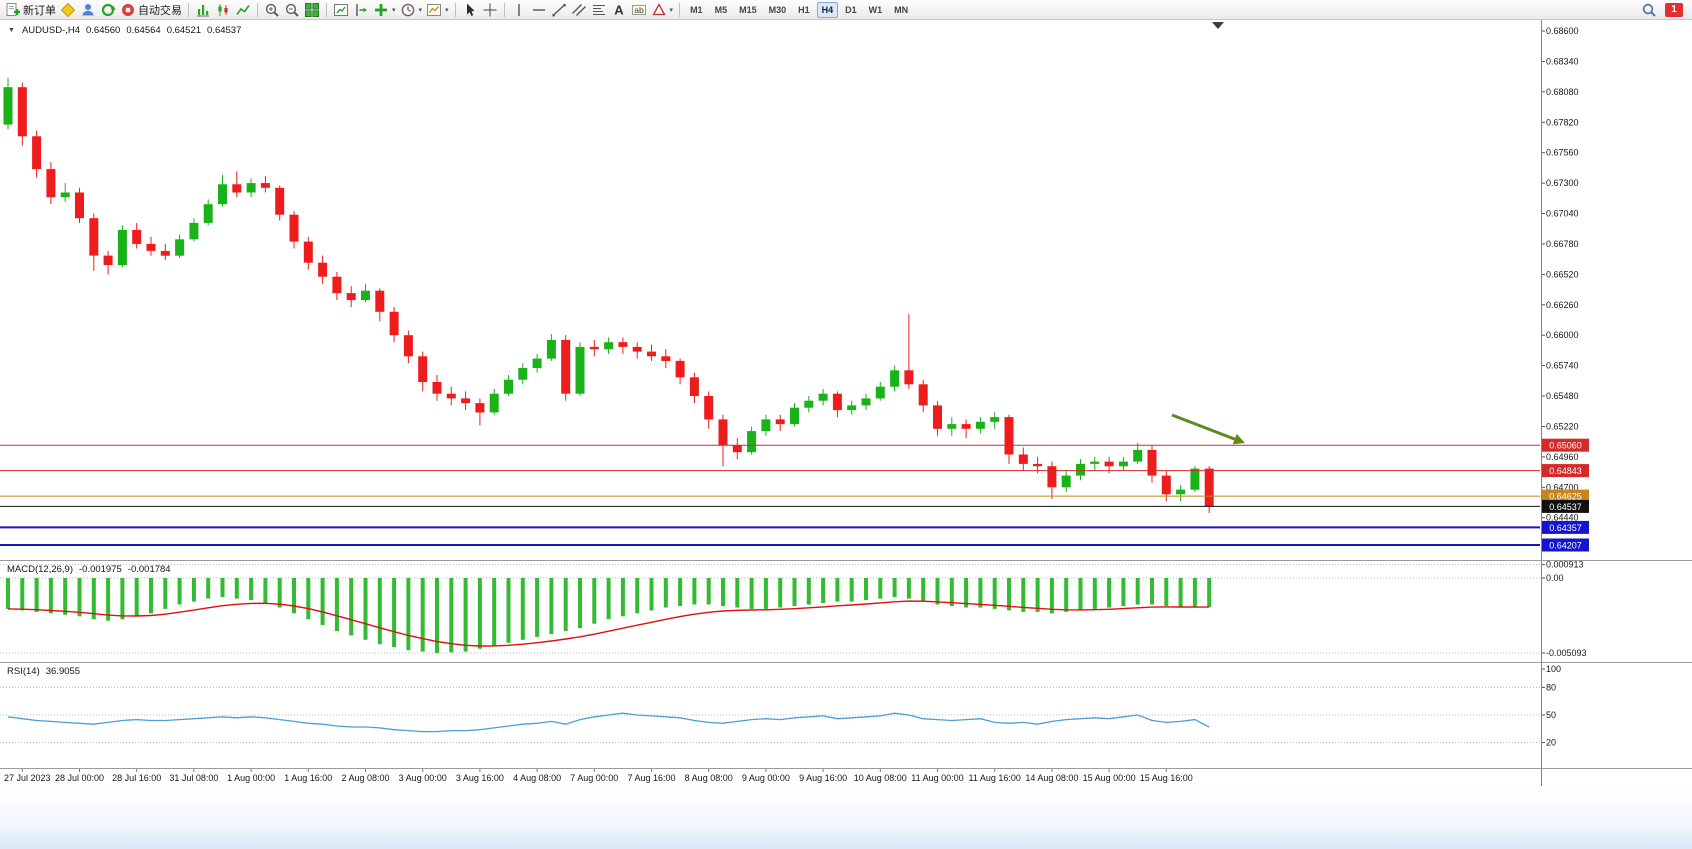  I want to click on macd-tick-label: 0.000913, so click(1565, 565).